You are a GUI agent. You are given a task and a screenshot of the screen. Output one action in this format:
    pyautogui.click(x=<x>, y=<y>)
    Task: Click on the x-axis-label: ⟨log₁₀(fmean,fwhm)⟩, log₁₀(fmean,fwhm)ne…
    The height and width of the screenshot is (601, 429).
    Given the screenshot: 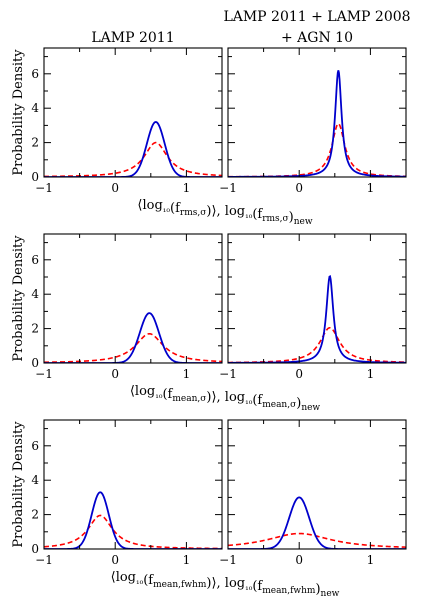 What is the action you would take?
    pyautogui.click(x=225, y=584)
    